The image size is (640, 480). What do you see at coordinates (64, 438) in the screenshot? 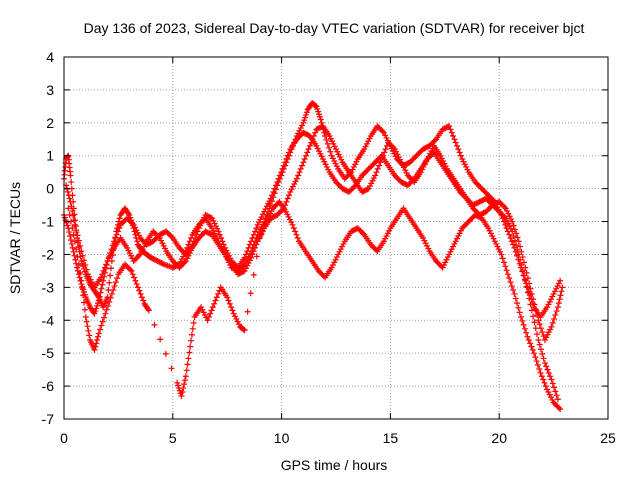
I see `x-tick-label: 0` at bounding box center [64, 438].